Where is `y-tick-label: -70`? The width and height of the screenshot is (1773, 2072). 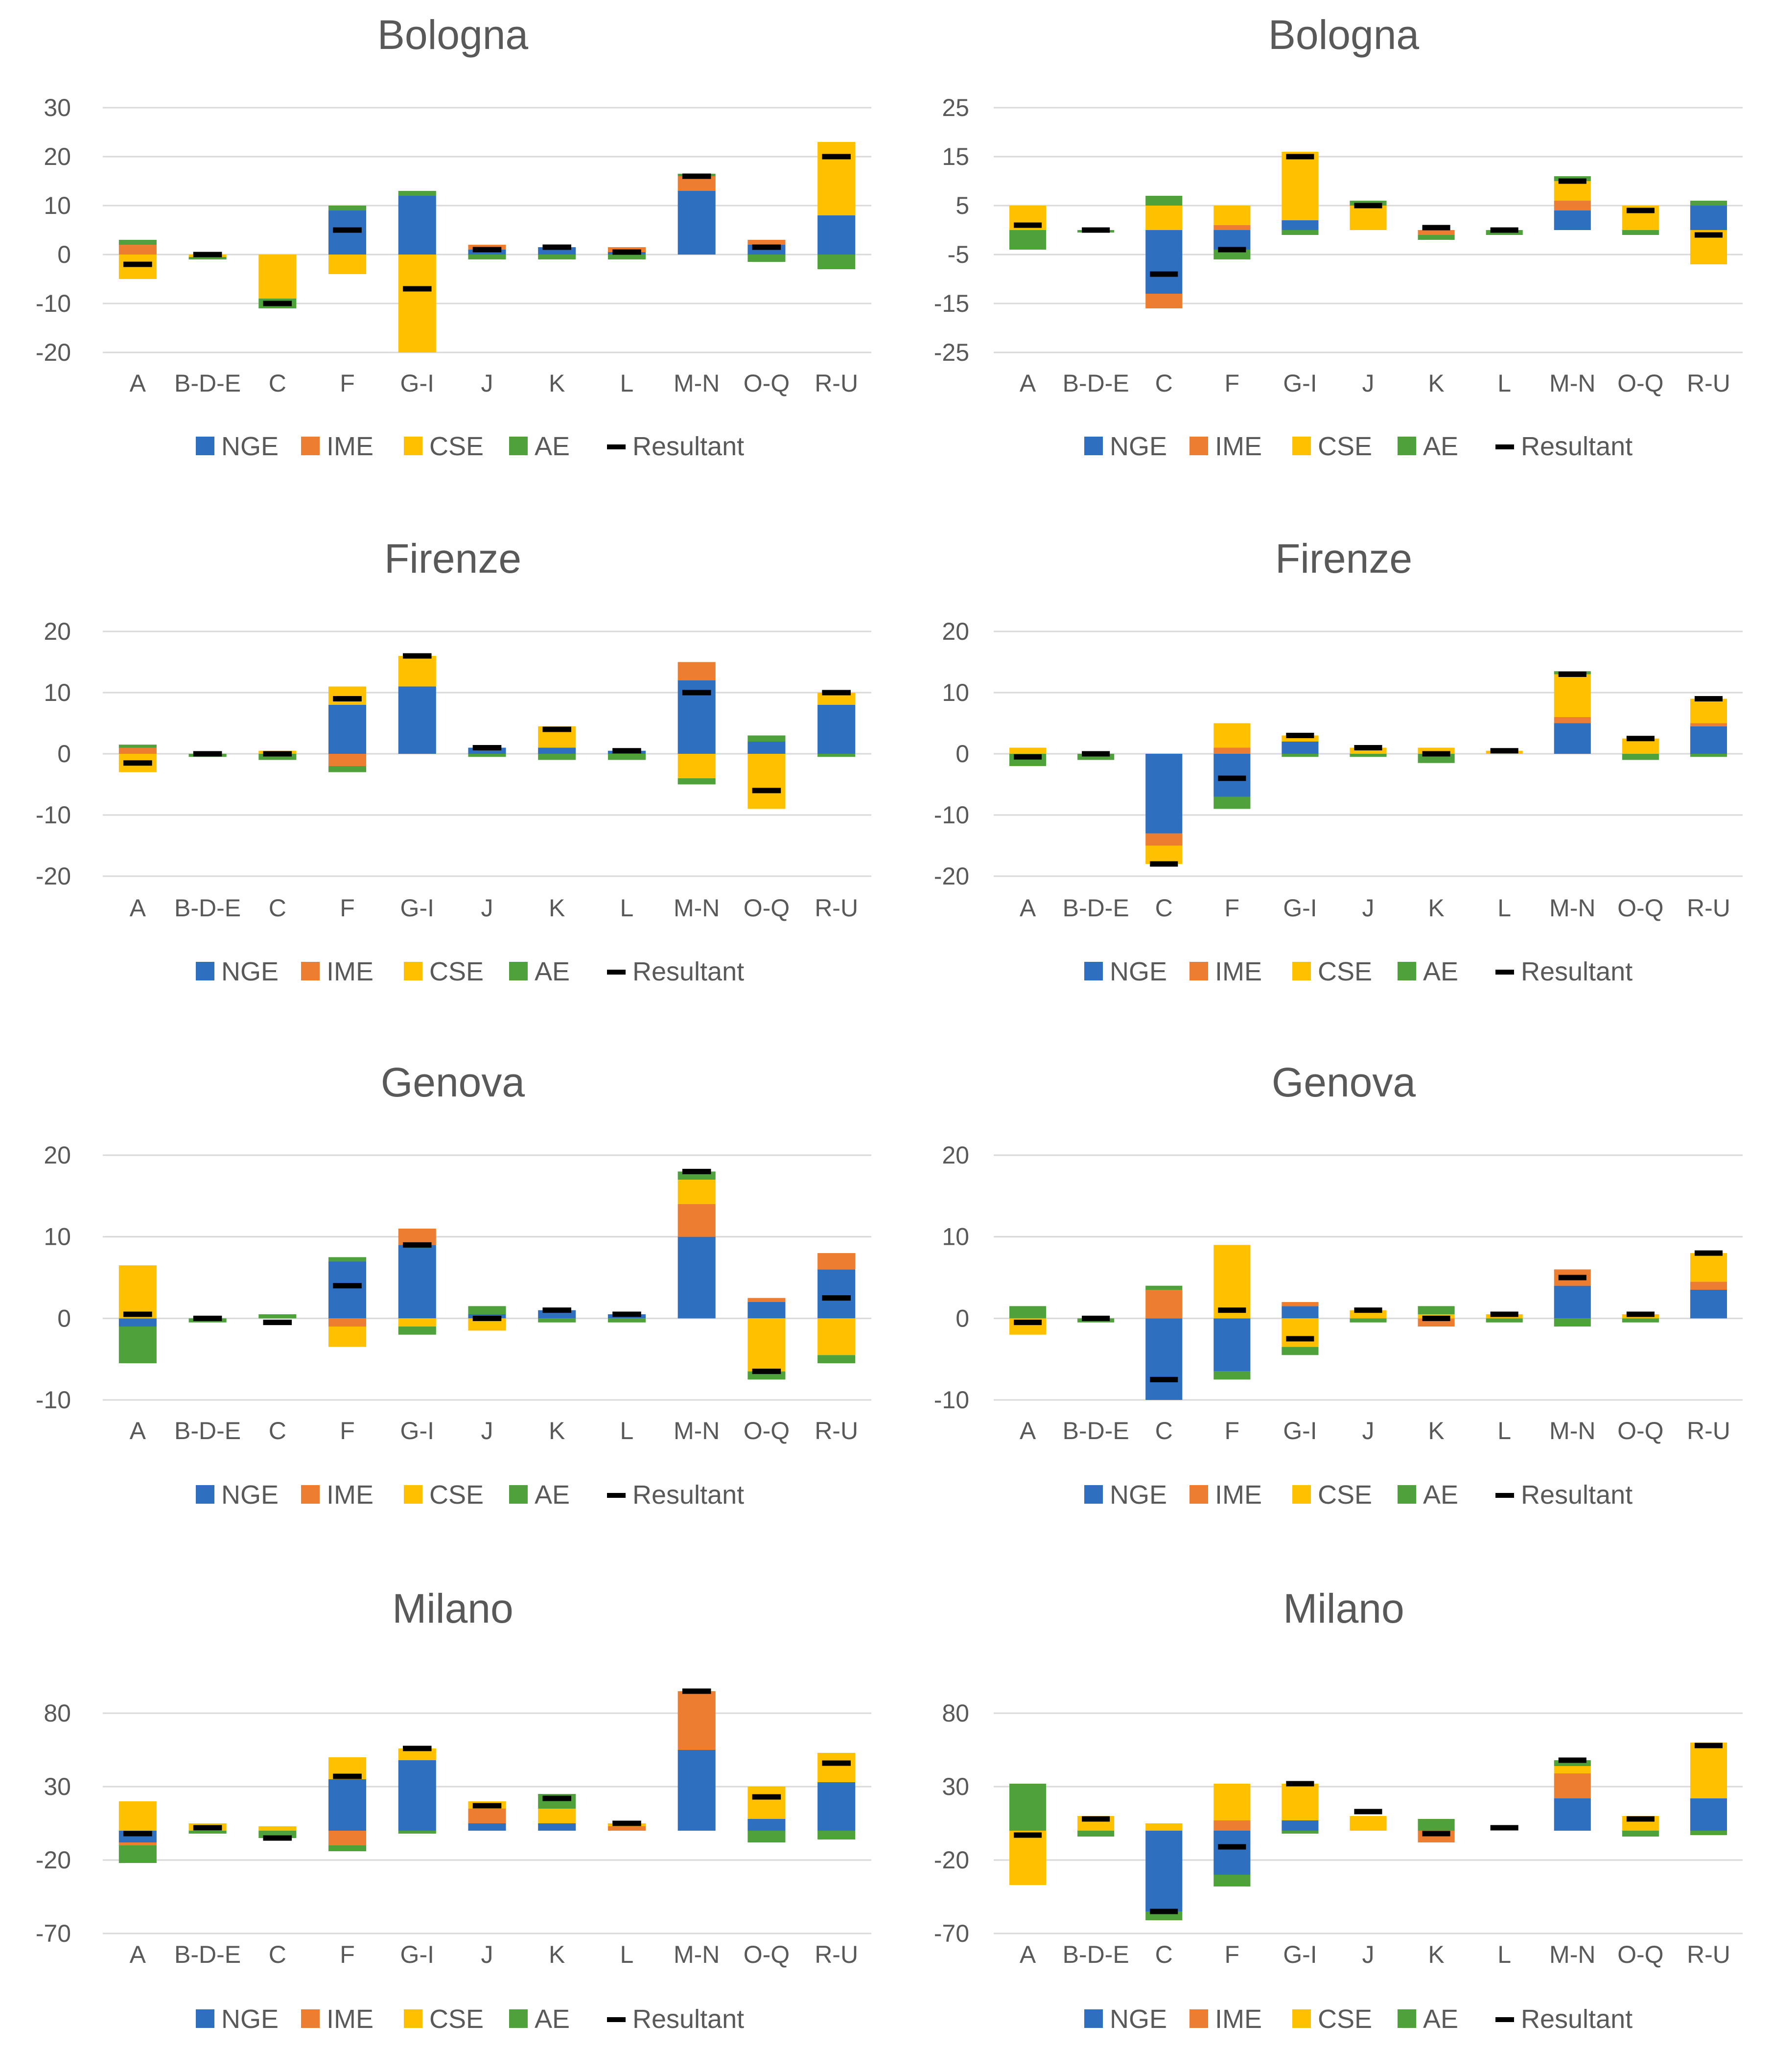 y-tick-label: -70 is located at coordinates (951, 1934).